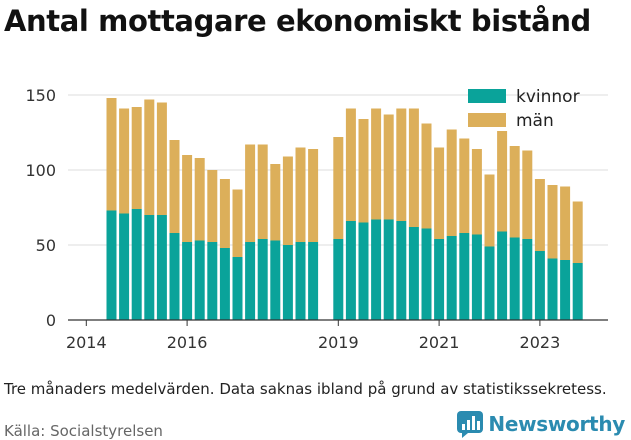 This screenshot has height=440, width=631. Describe the element at coordinates (86, 342) in the screenshot. I see `x-tick-label: 2014` at that location.